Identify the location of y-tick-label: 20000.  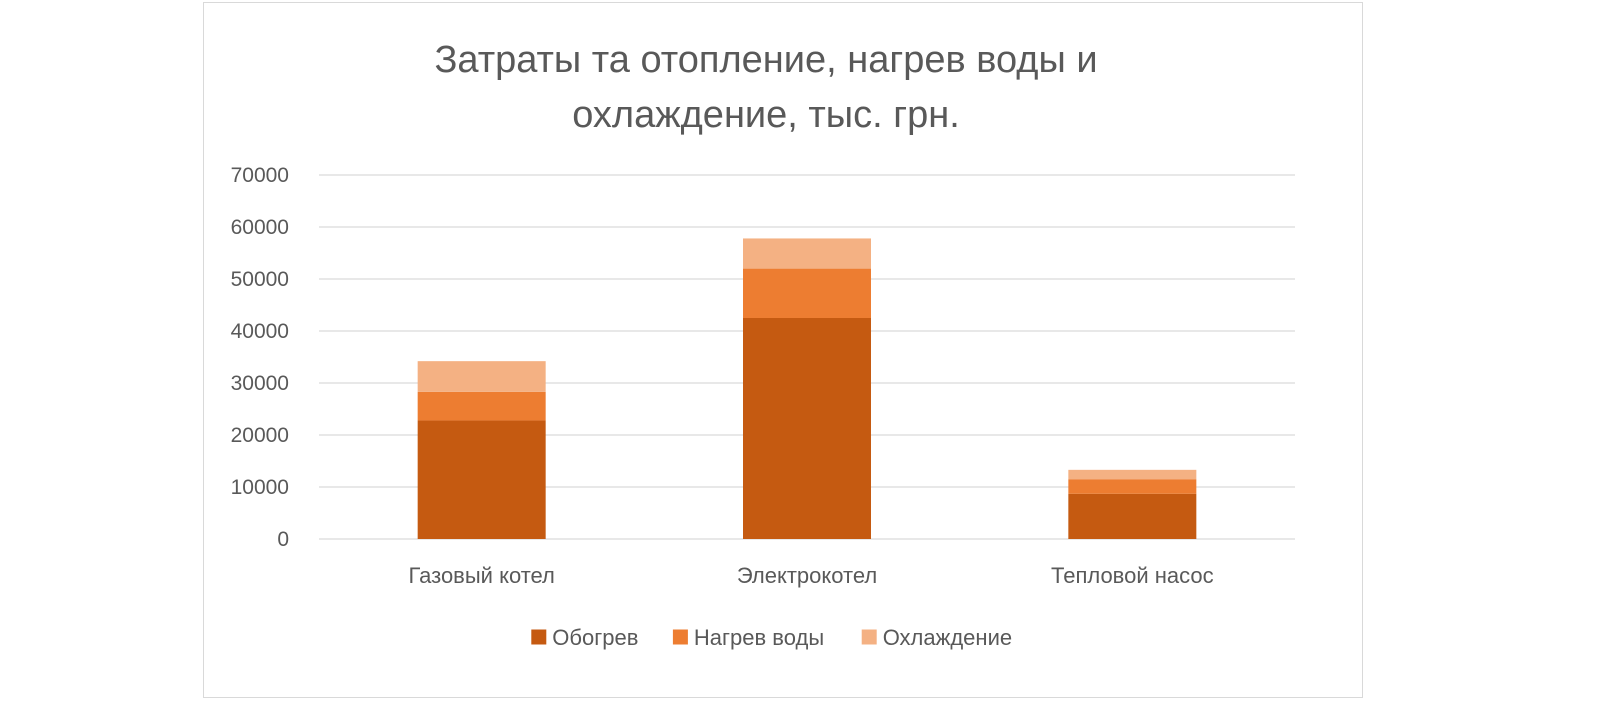
(260, 435).